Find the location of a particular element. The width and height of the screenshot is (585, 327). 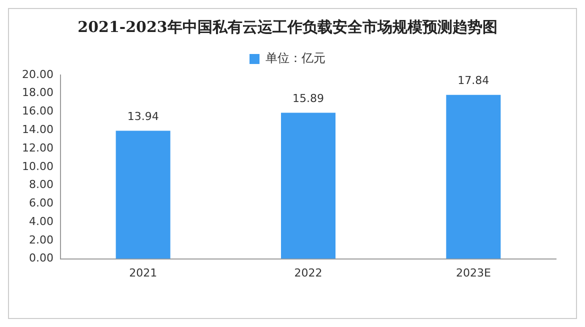

y-tick-label: 14.00 is located at coordinates (38, 129).